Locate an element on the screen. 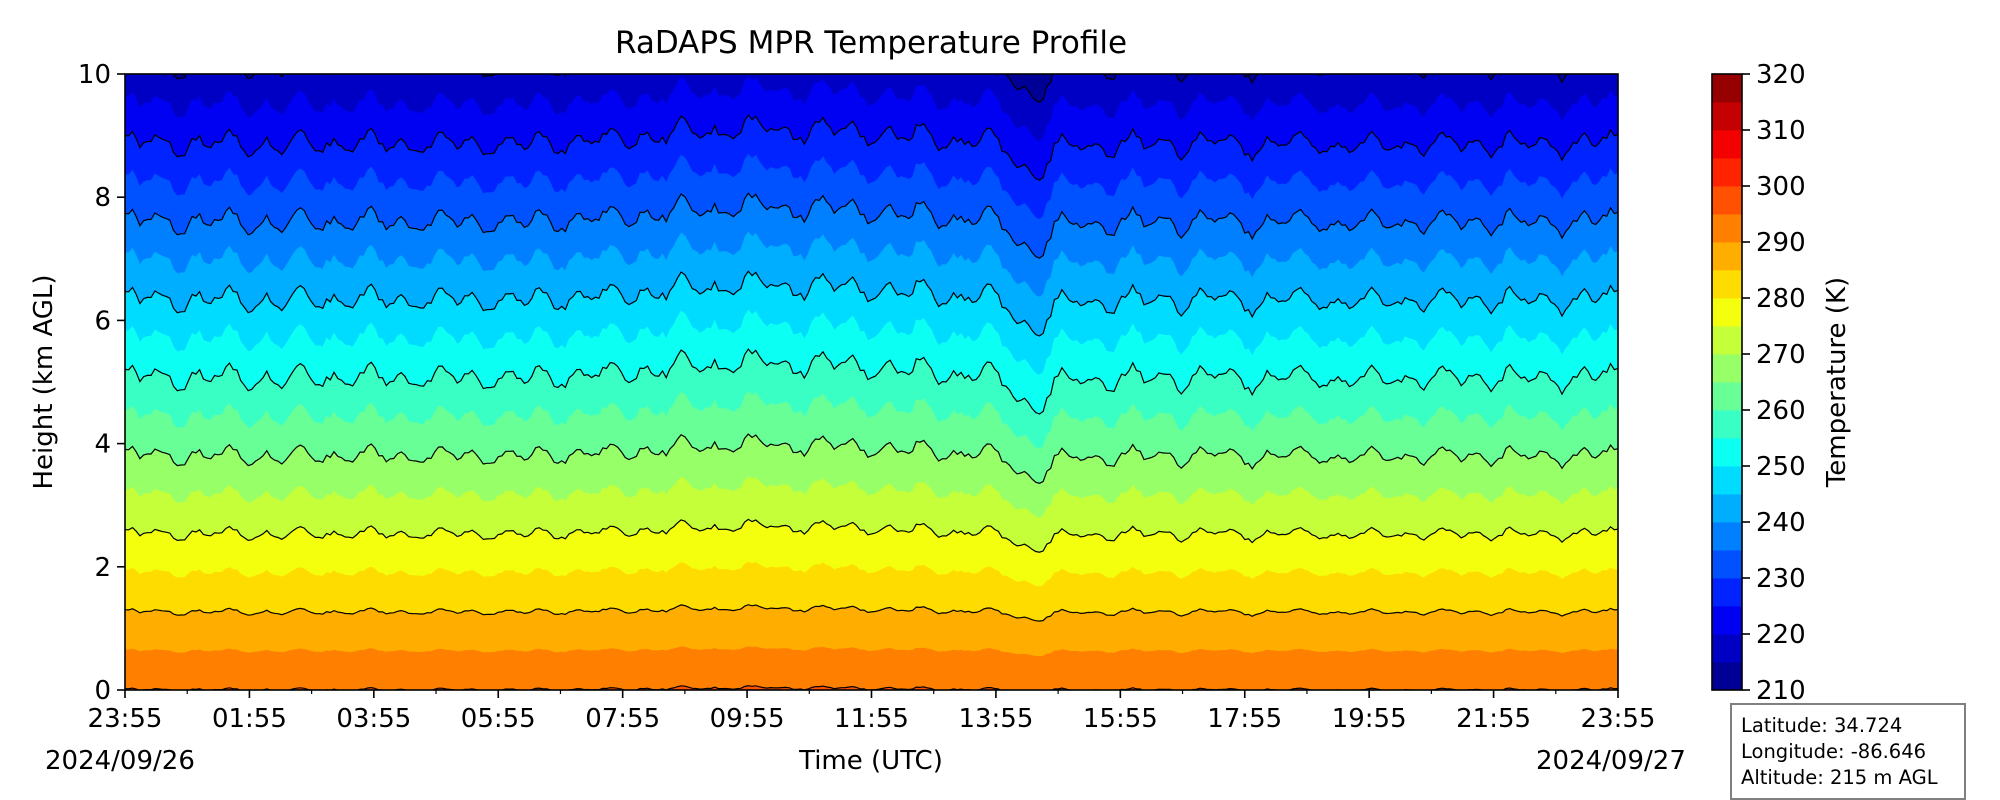  colorbar-tick-label: 250 is located at coordinates (1781, 467).